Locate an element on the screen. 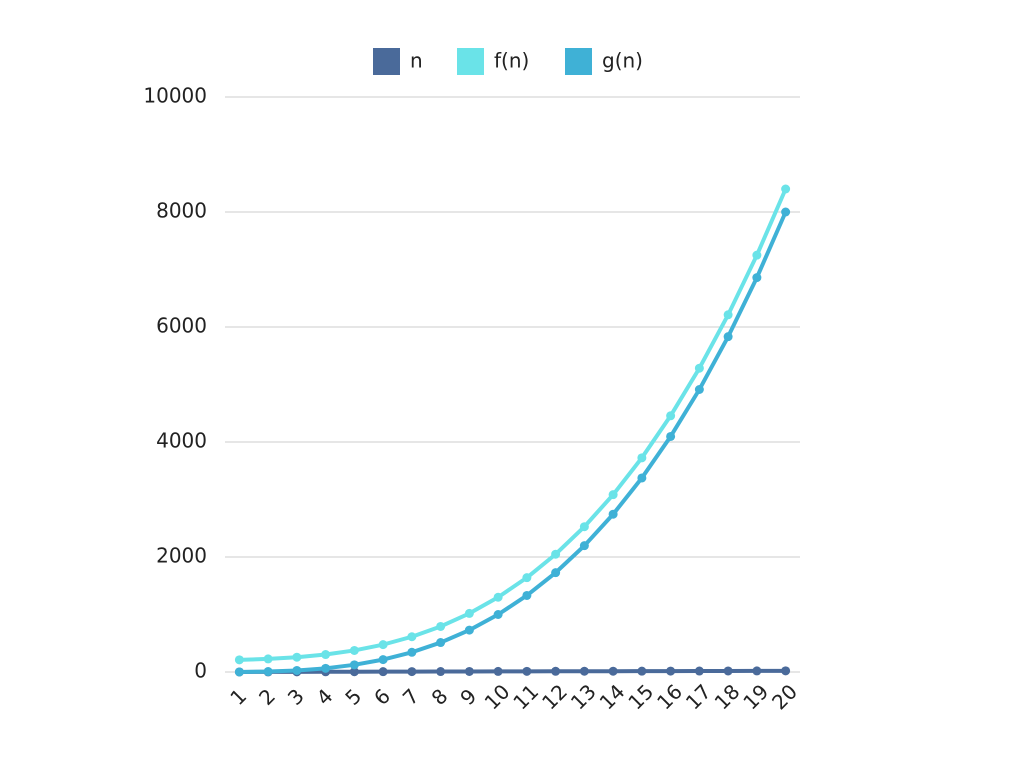 Image resolution: width=1024 pixels, height=768 pixels. x-tick-label: 2 is located at coordinates (267, 697).